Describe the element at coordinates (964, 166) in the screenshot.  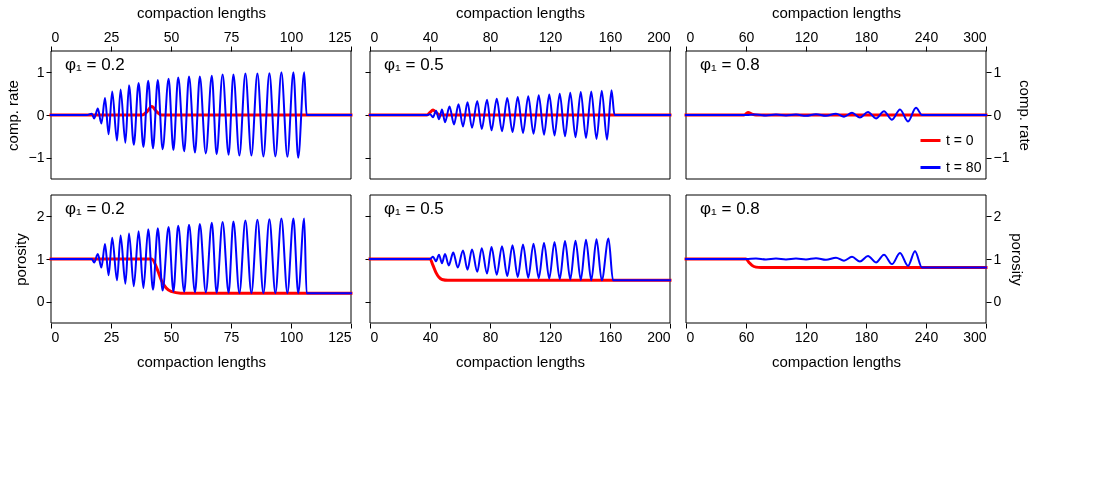
I see `legend-label: t = 80` at that location.